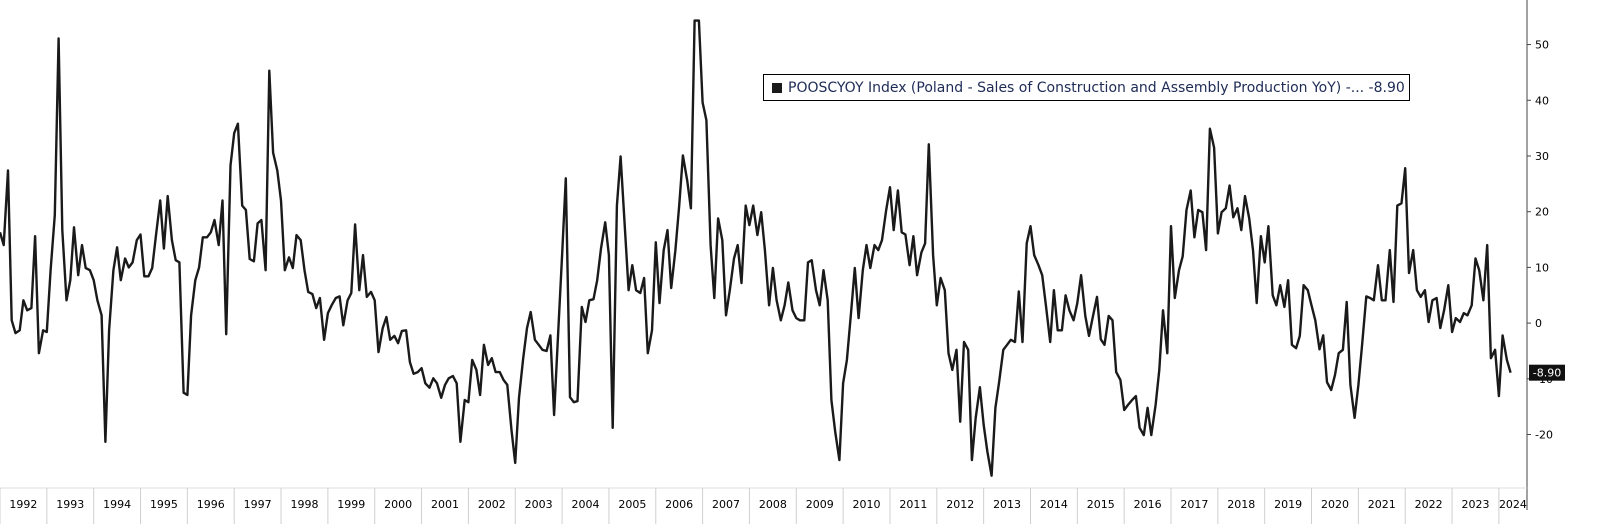  Describe the element at coordinates (586, 504) in the screenshot. I see `x-tick-label: 2004` at that location.